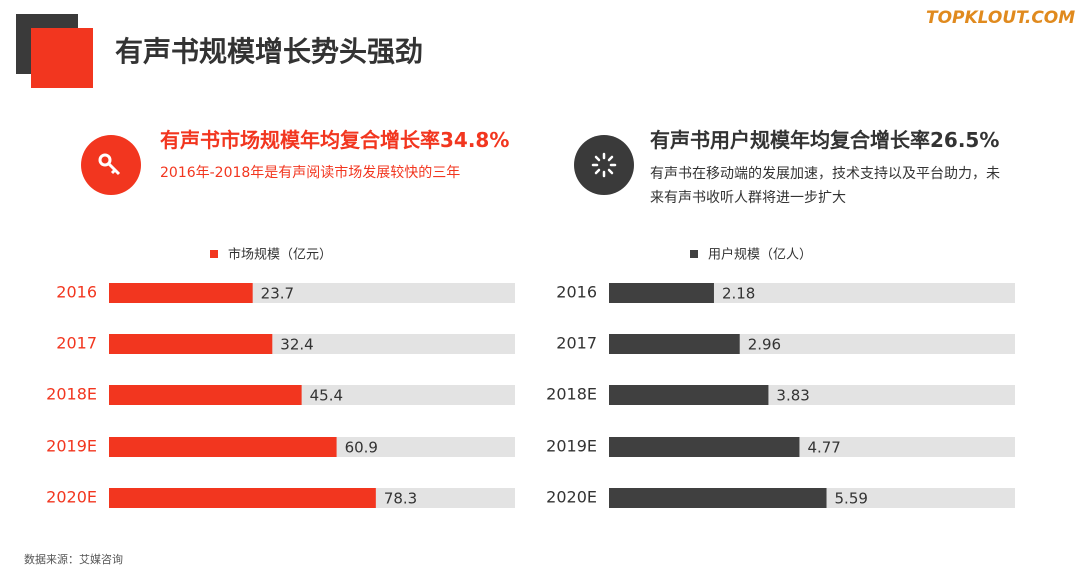 This screenshot has width=1080, height=587. What do you see at coordinates (73, 559) in the screenshot?
I see `source-note: 数据来源：艾媒咨询` at bounding box center [73, 559].